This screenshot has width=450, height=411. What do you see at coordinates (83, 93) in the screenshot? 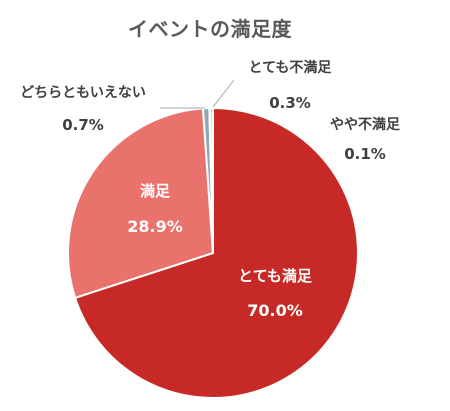
I see `slice-label-2: どちらともいえない` at bounding box center [83, 93].